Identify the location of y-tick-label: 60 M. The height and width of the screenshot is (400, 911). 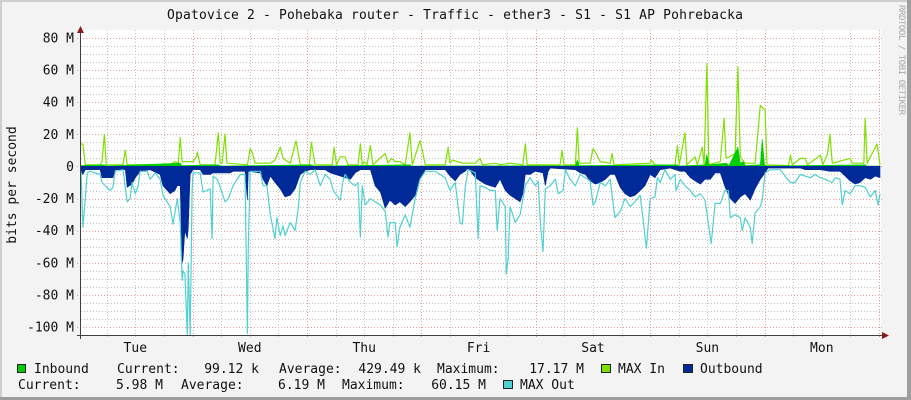
(58, 71).